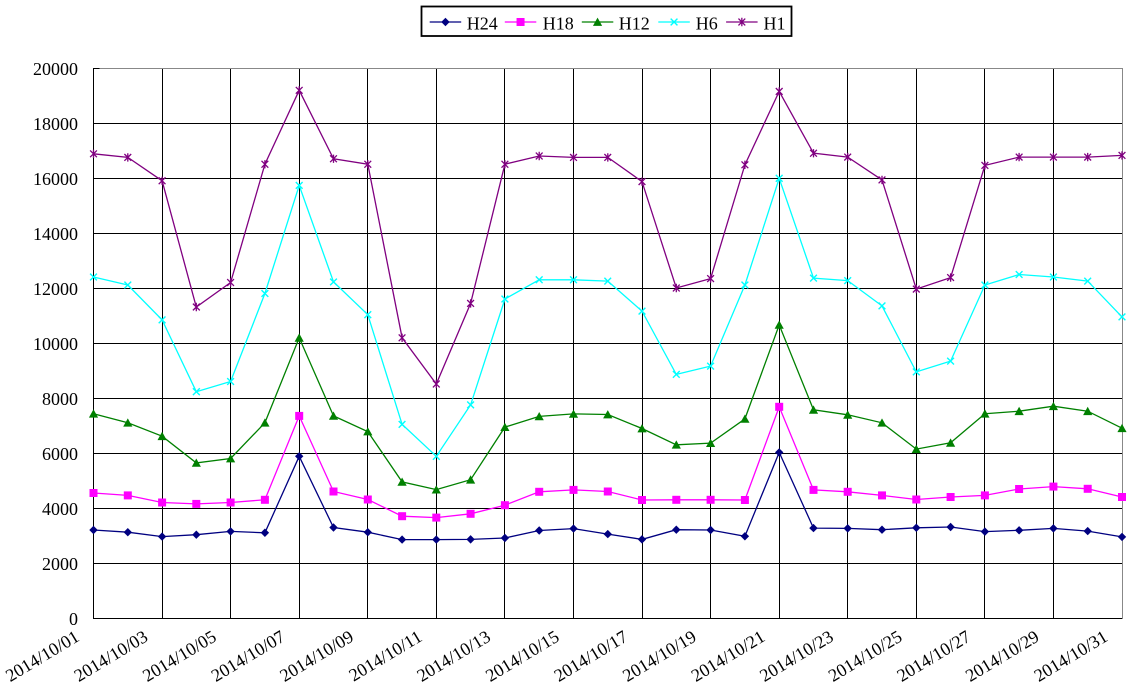 The image size is (1129, 692). Describe the element at coordinates (558, 24) in the screenshot. I see `svg-text: H18` at that location.